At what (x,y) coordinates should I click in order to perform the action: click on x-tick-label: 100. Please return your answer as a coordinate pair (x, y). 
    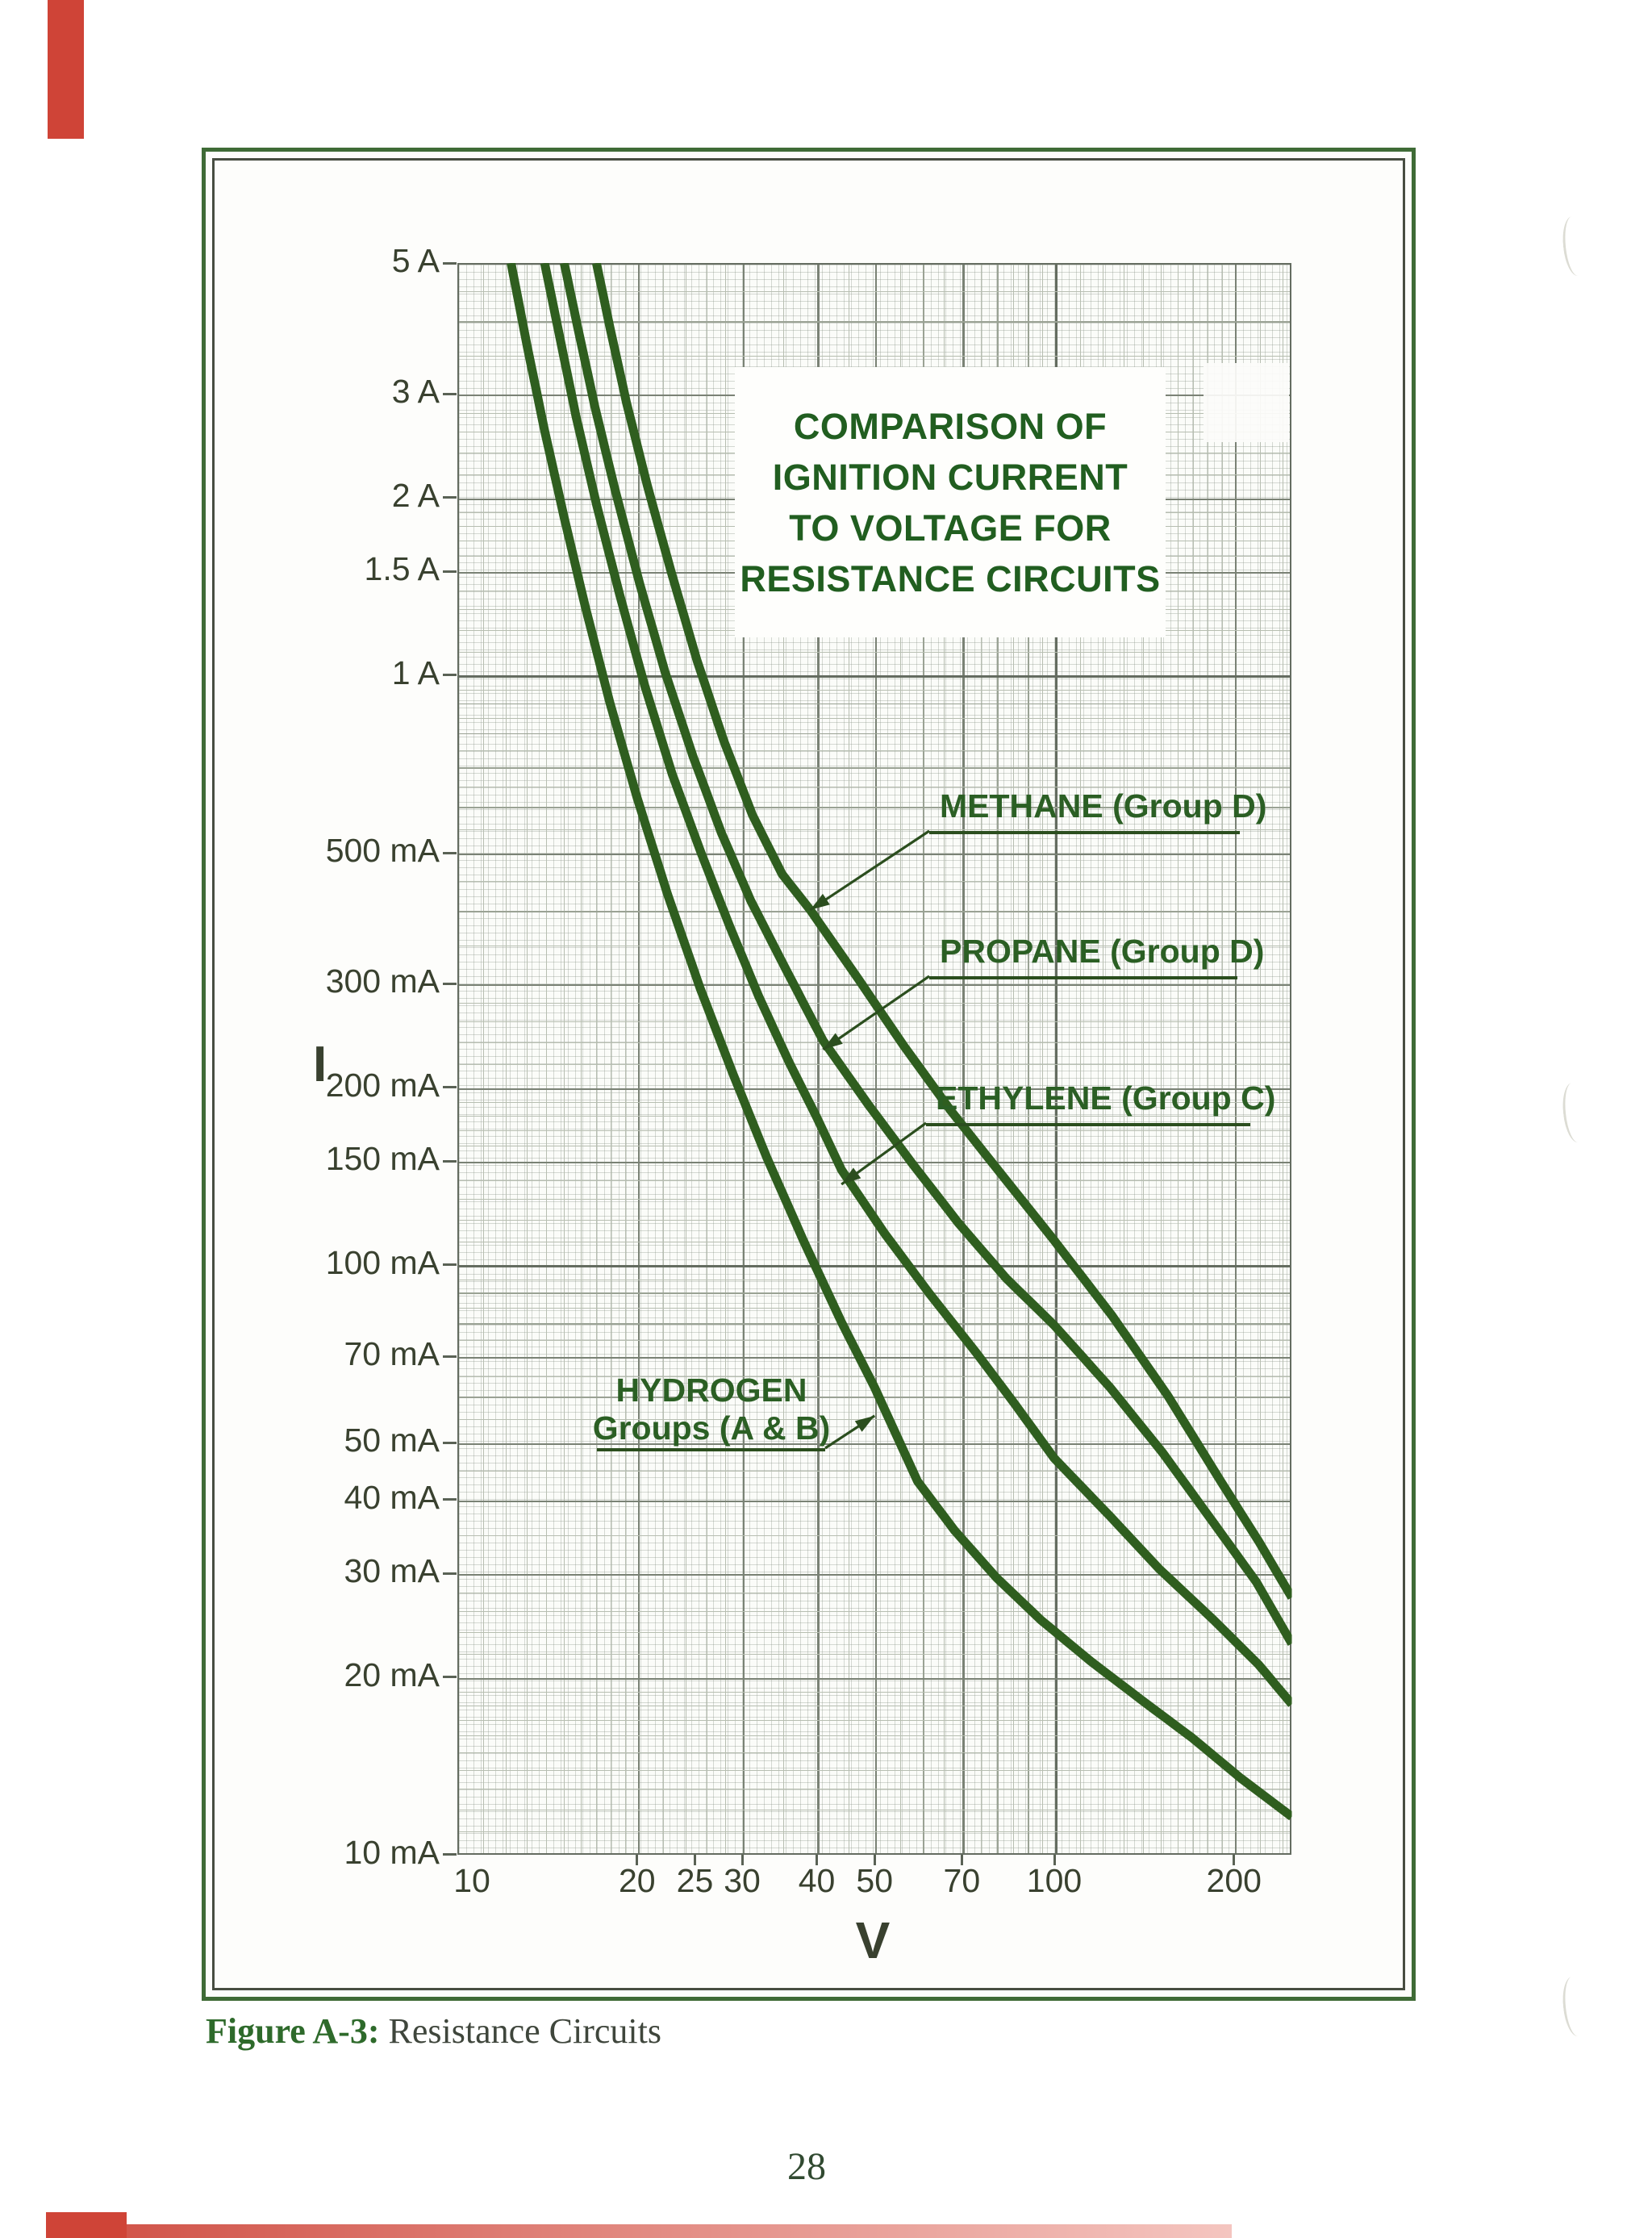
    Looking at the image, I should click on (1054, 1881).